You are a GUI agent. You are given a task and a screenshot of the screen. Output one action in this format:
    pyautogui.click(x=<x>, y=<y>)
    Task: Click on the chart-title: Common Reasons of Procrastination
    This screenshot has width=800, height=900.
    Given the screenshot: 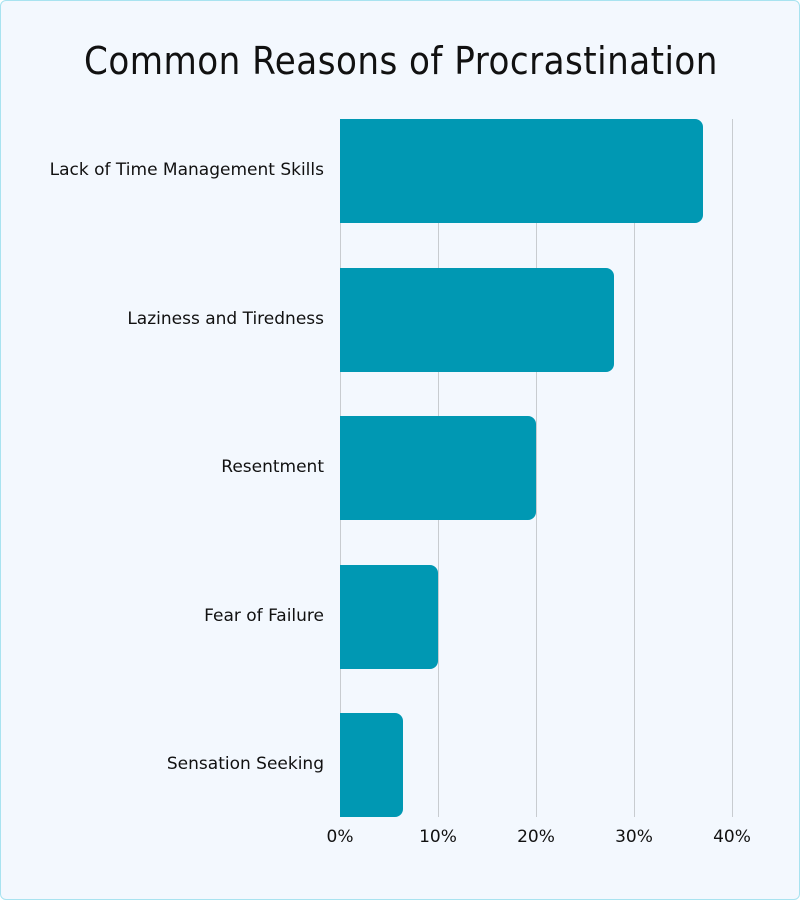 What is the action you would take?
    pyautogui.click(x=401, y=61)
    